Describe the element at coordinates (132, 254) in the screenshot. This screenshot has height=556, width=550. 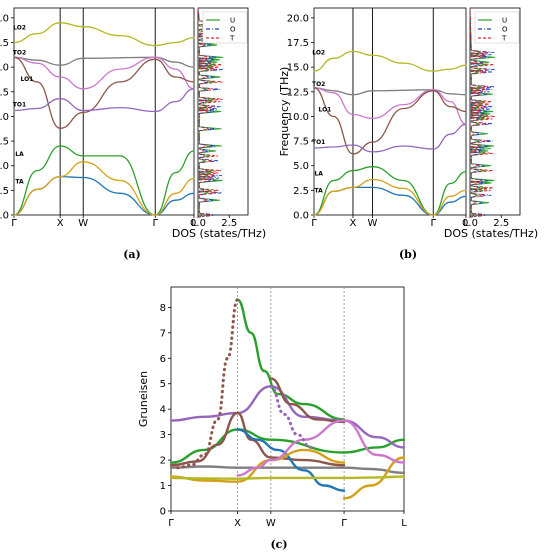
I see `panel-caption: (a)` at that location.